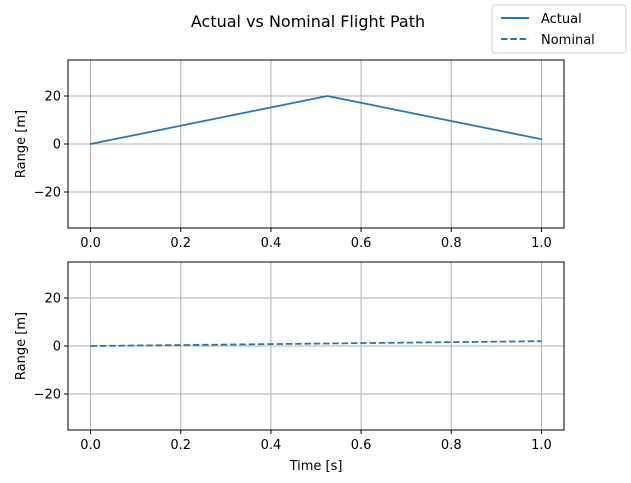 The width and height of the screenshot is (631, 483). What do you see at coordinates (361, 445) in the screenshot?
I see `bottom-x-tick-label: 0.6` at bounding box center [361, 445].